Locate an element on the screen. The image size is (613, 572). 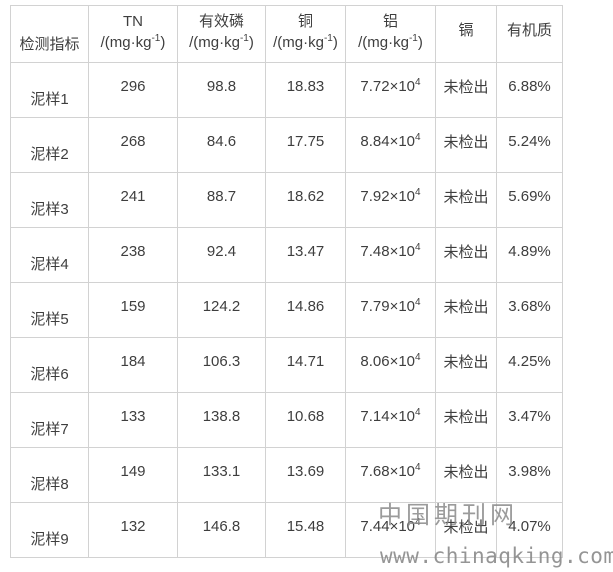
table-row: 泥样1 296 98.8 18.83 7.72×104 未检出 6.88% is located at coordinates (286, 90).